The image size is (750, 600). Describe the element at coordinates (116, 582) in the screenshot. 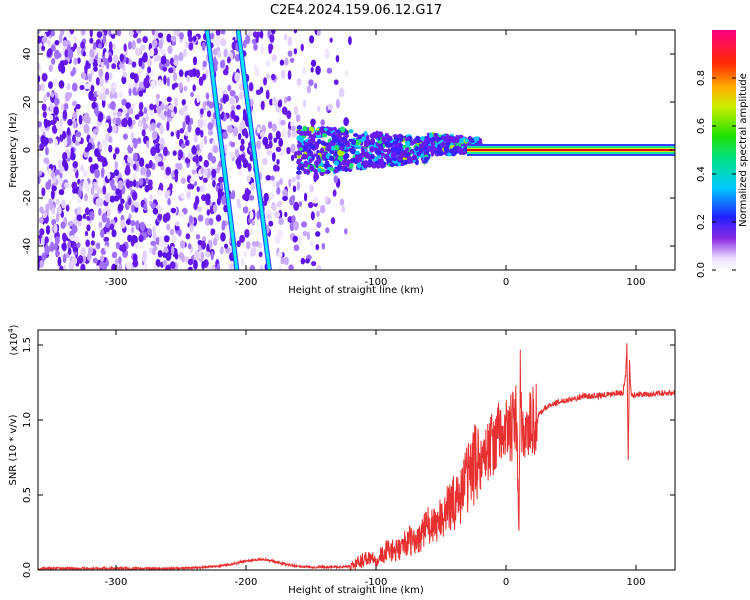

I see `snr-x-tick-label: -300` at that location.